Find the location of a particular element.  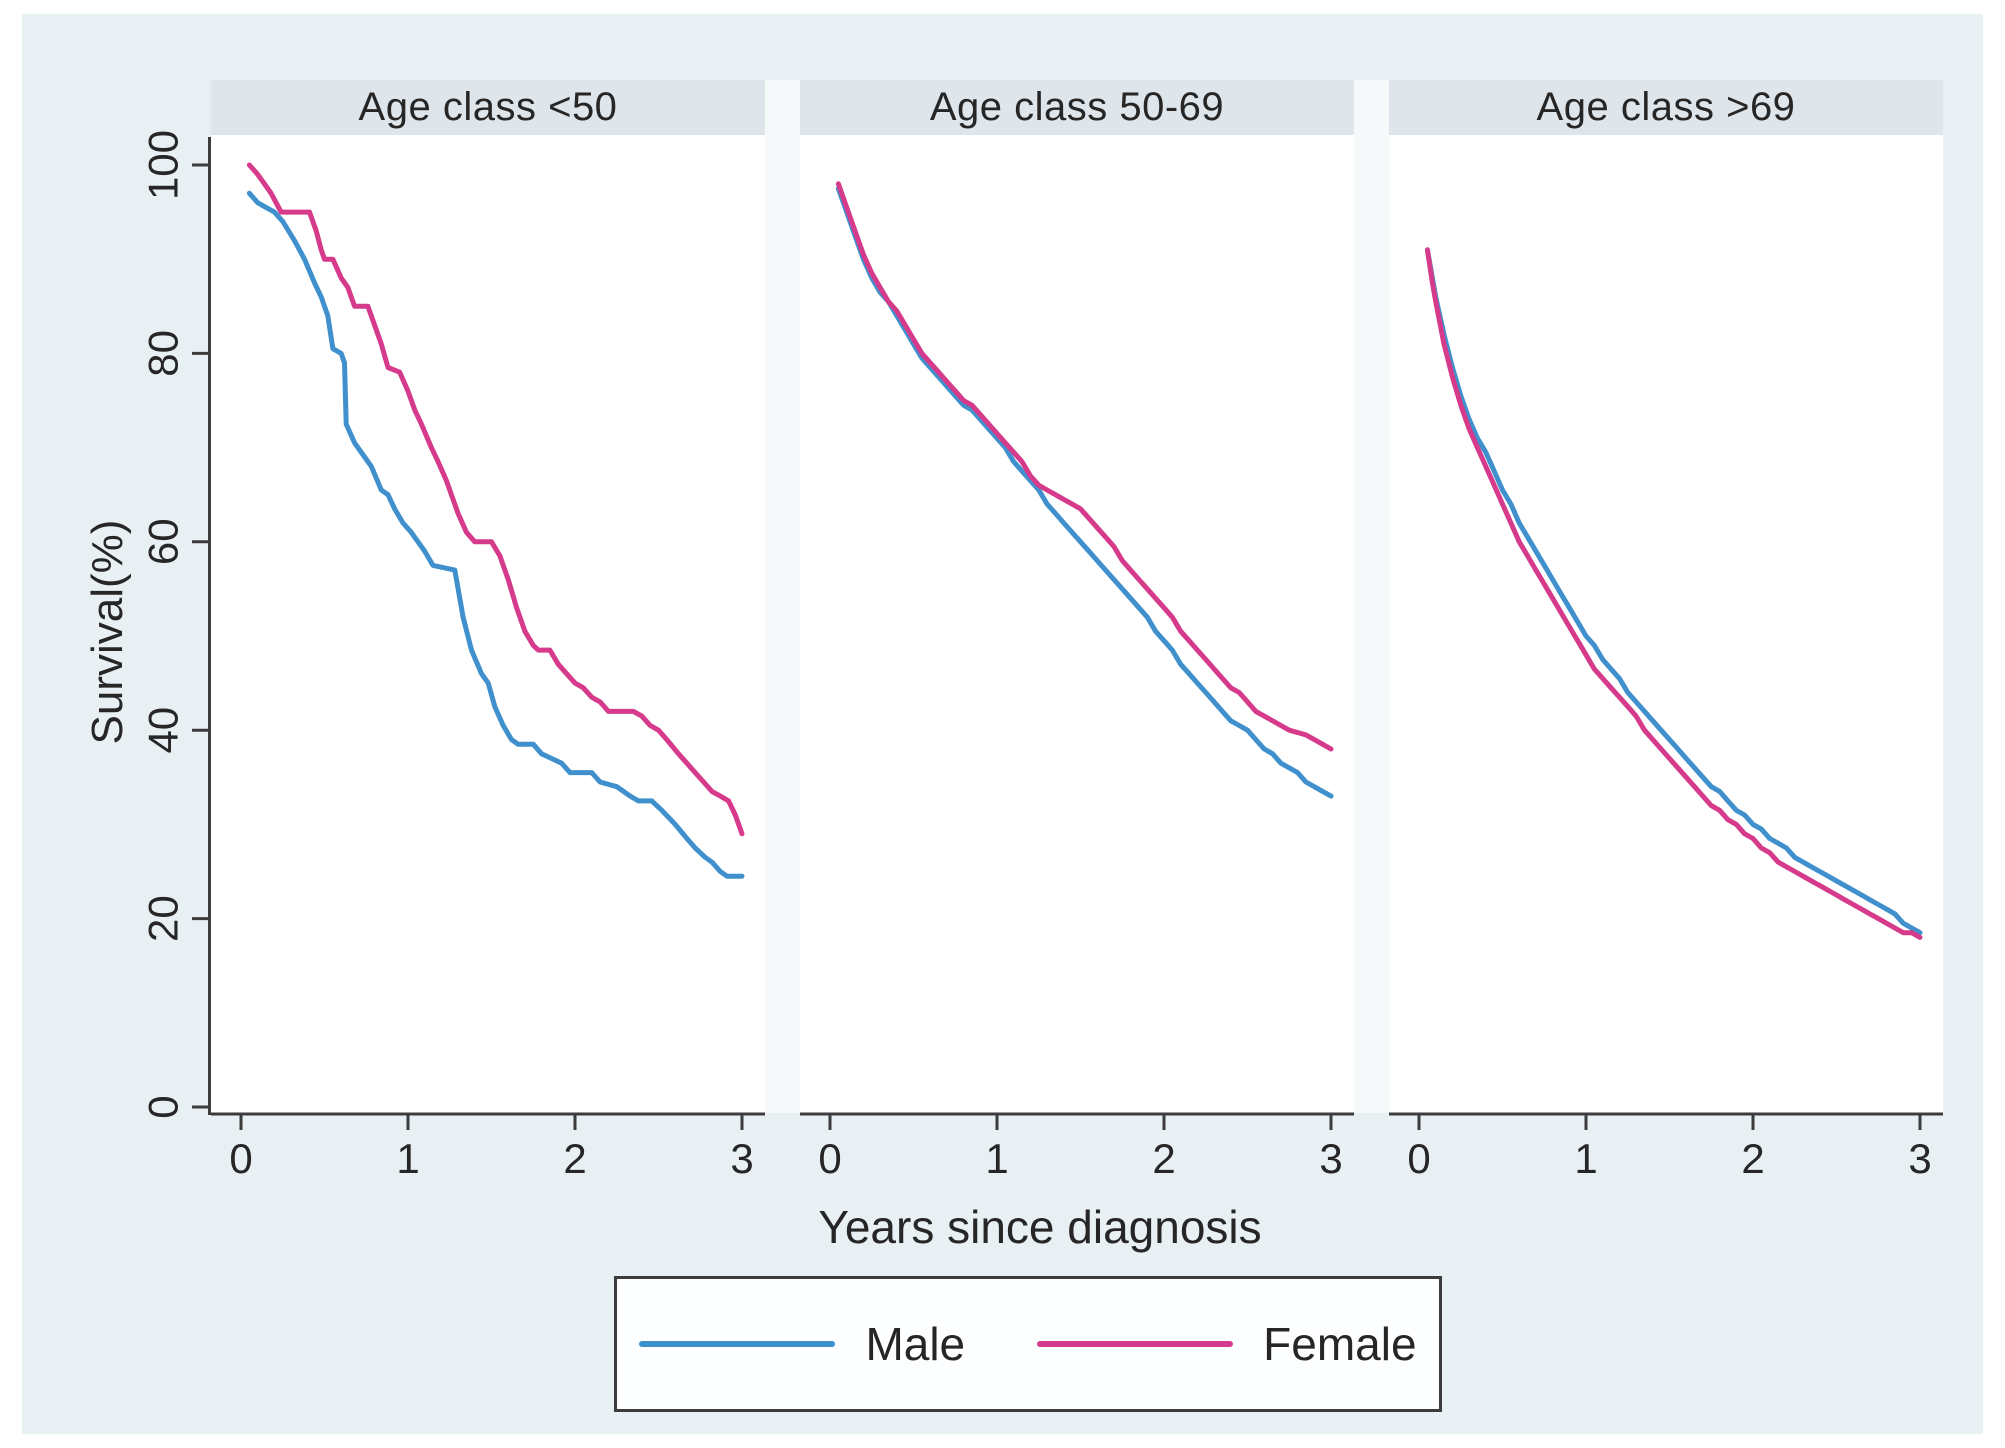

facet-strip-age-lt50: Age class <50 is located at coordinates (488, 107).